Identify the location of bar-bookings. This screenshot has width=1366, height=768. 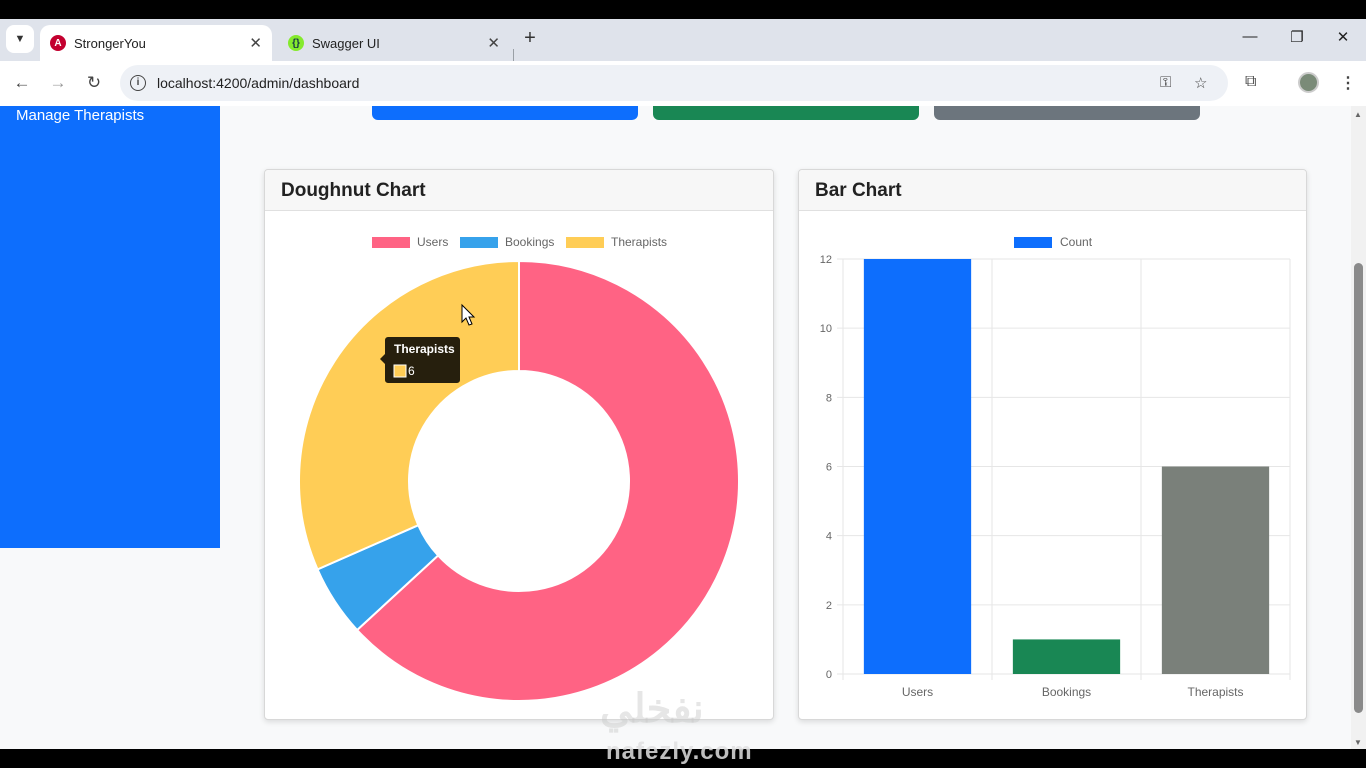
(1066, 656).